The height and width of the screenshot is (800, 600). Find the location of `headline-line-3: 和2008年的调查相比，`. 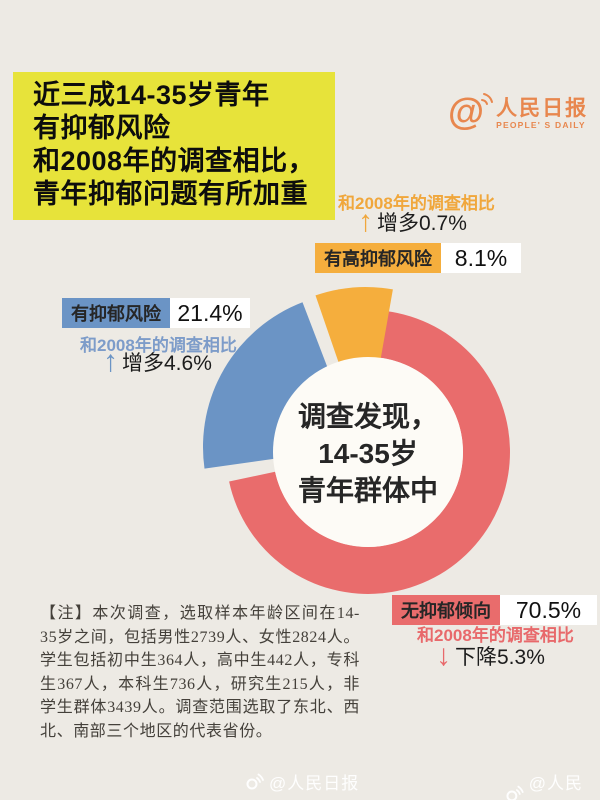

headline-line-3: 和2008年的调查相比， is located at coordinates (174, 161).